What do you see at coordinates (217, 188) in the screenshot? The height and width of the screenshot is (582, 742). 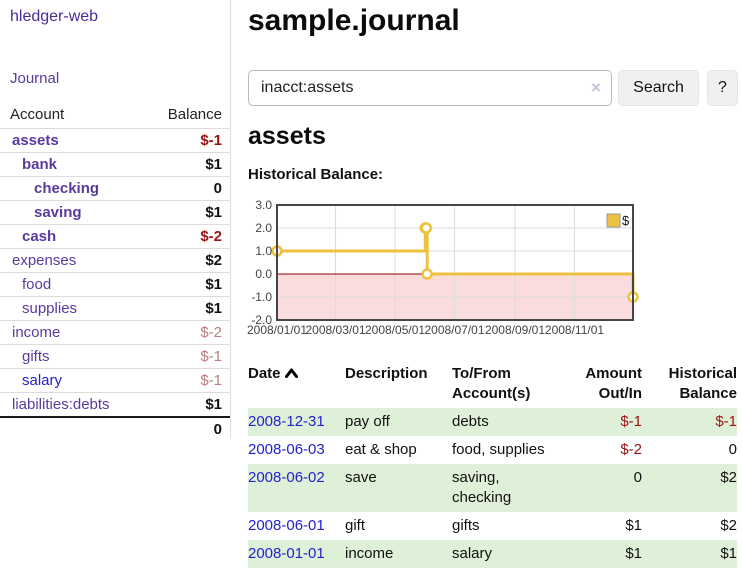 I see `account-balance: 0` at bounding box center [217, 188].